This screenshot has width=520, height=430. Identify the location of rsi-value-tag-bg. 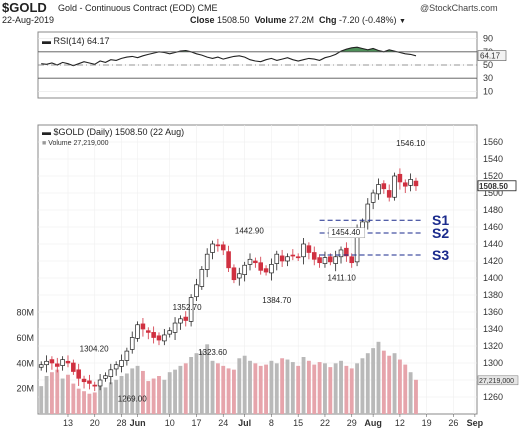
(492, 55).